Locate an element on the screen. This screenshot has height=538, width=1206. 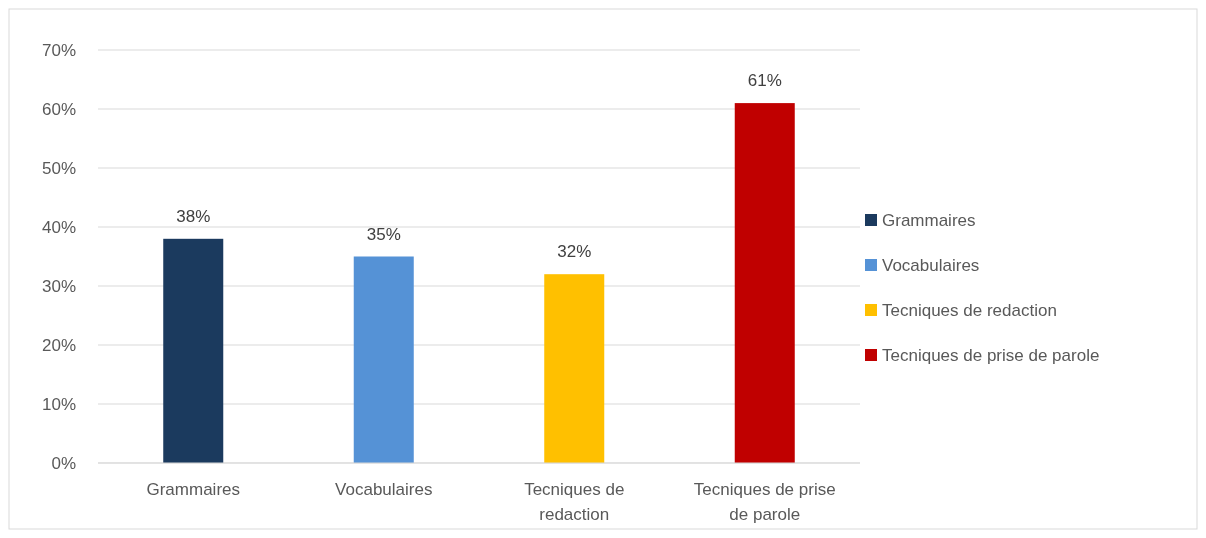
legend-label: Vocabulaires is located at coordinates (931, 265).